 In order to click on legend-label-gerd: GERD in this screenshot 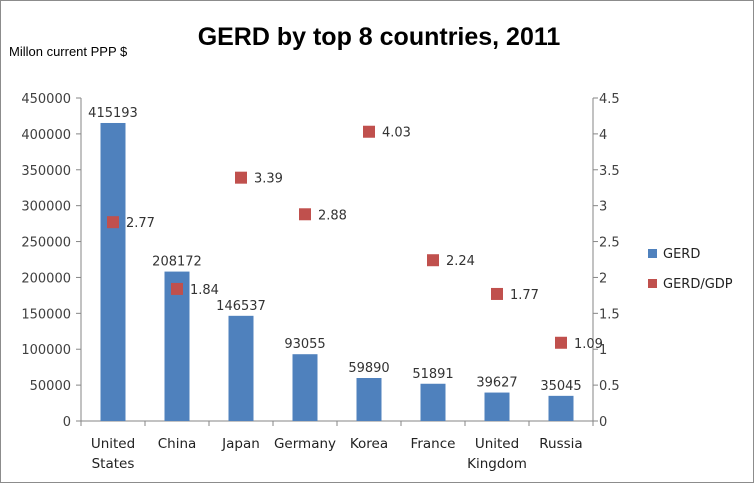, I will do `click(681, 254)`.